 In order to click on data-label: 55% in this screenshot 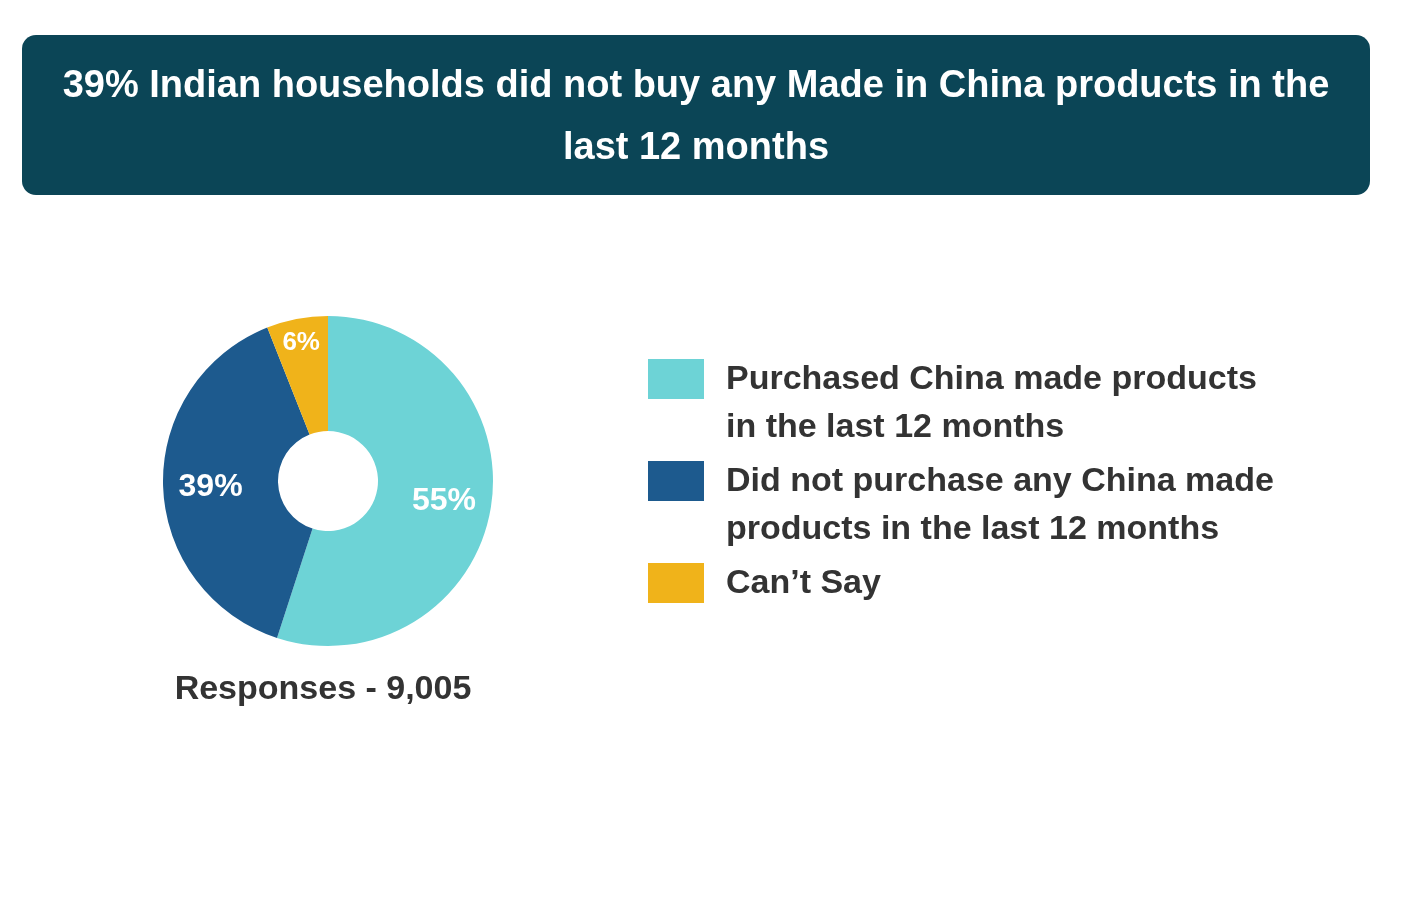, I will do `click(444, 499)`.